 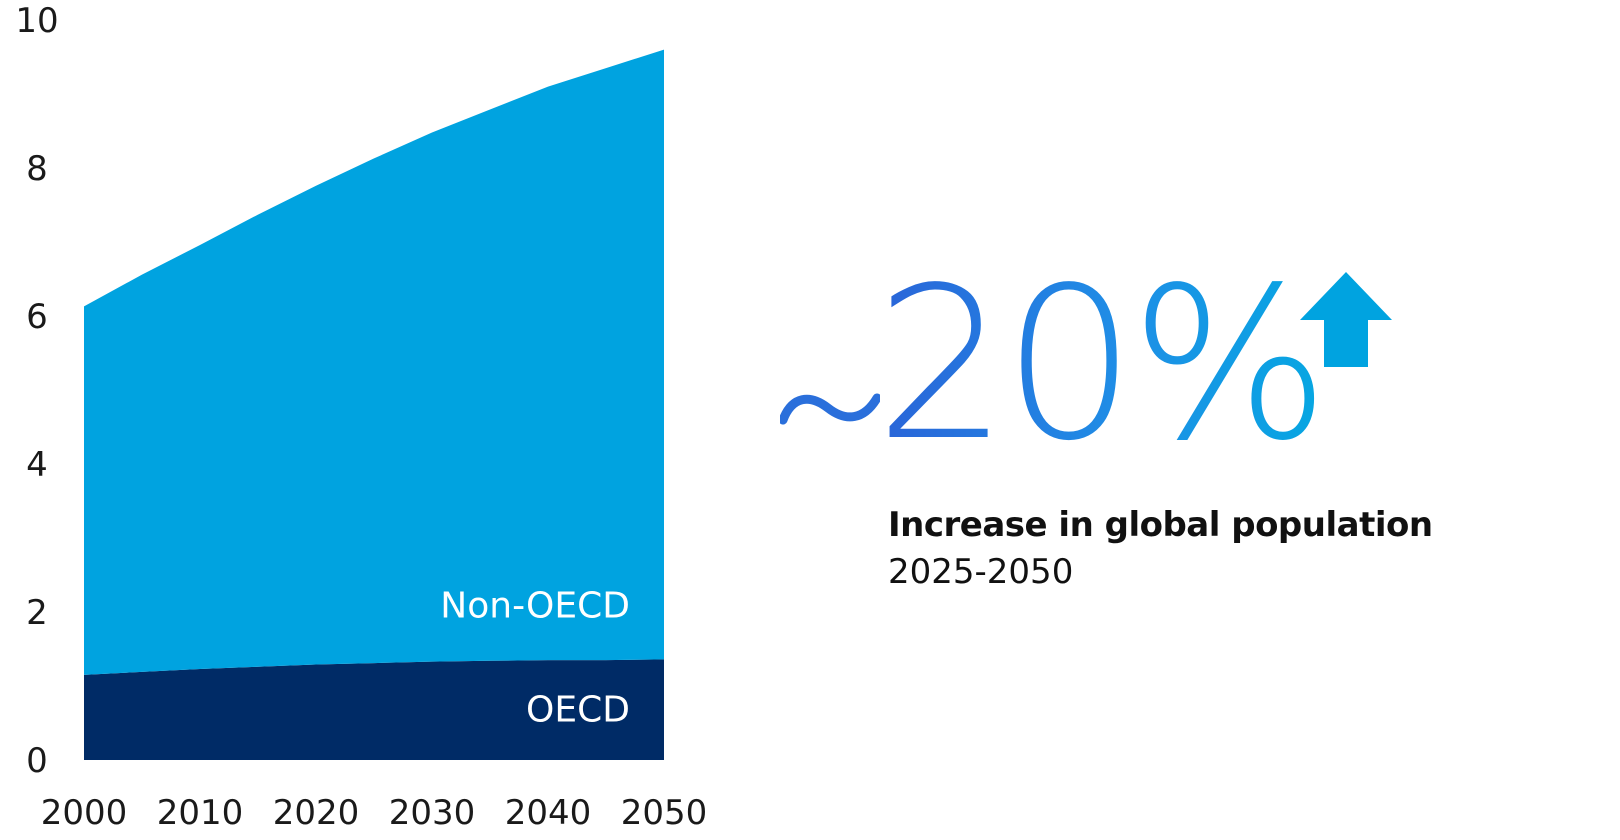 What do you see at coordinates (37, 169) in the screenshot?
I see `y-tick-label: 8` at bounding box center [37, 169].